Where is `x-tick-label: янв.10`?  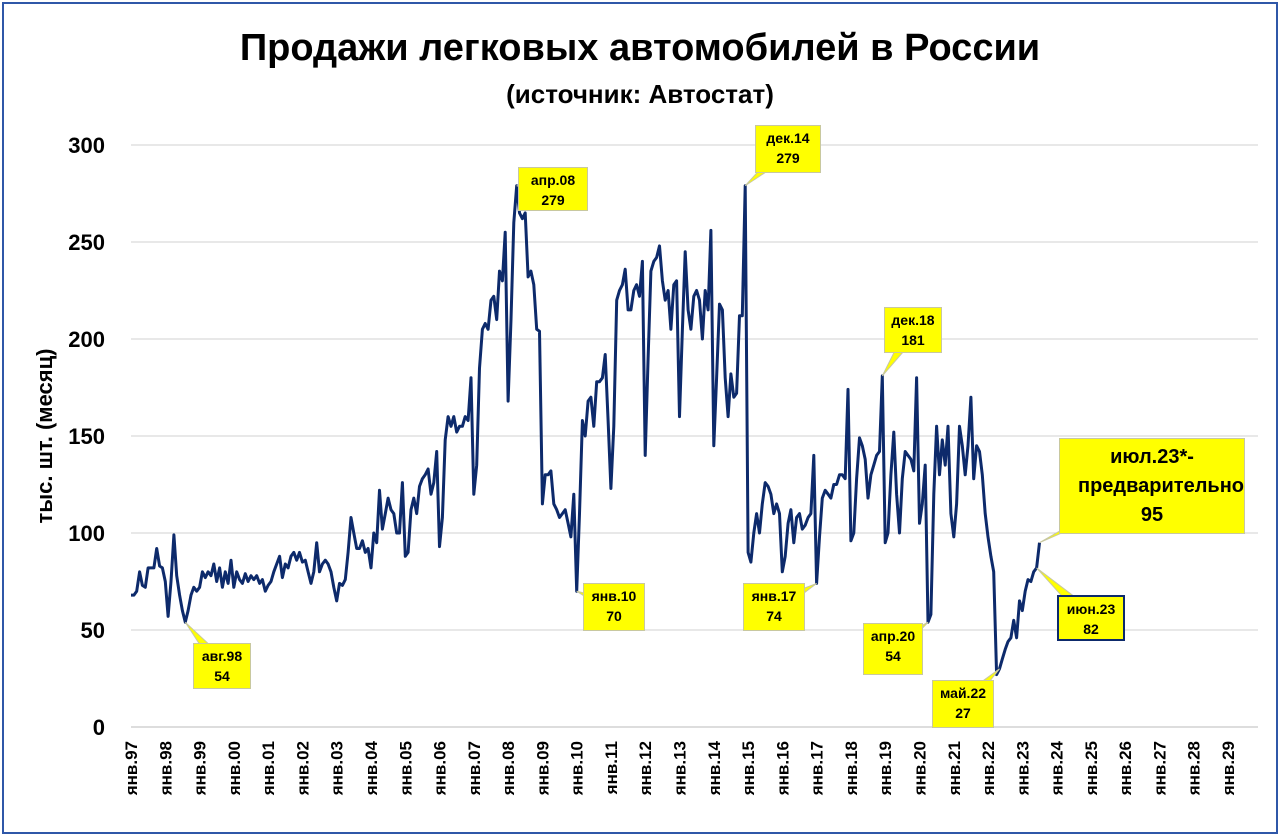
x-tick-label: янв.10 is located at coordinates (577, 768).